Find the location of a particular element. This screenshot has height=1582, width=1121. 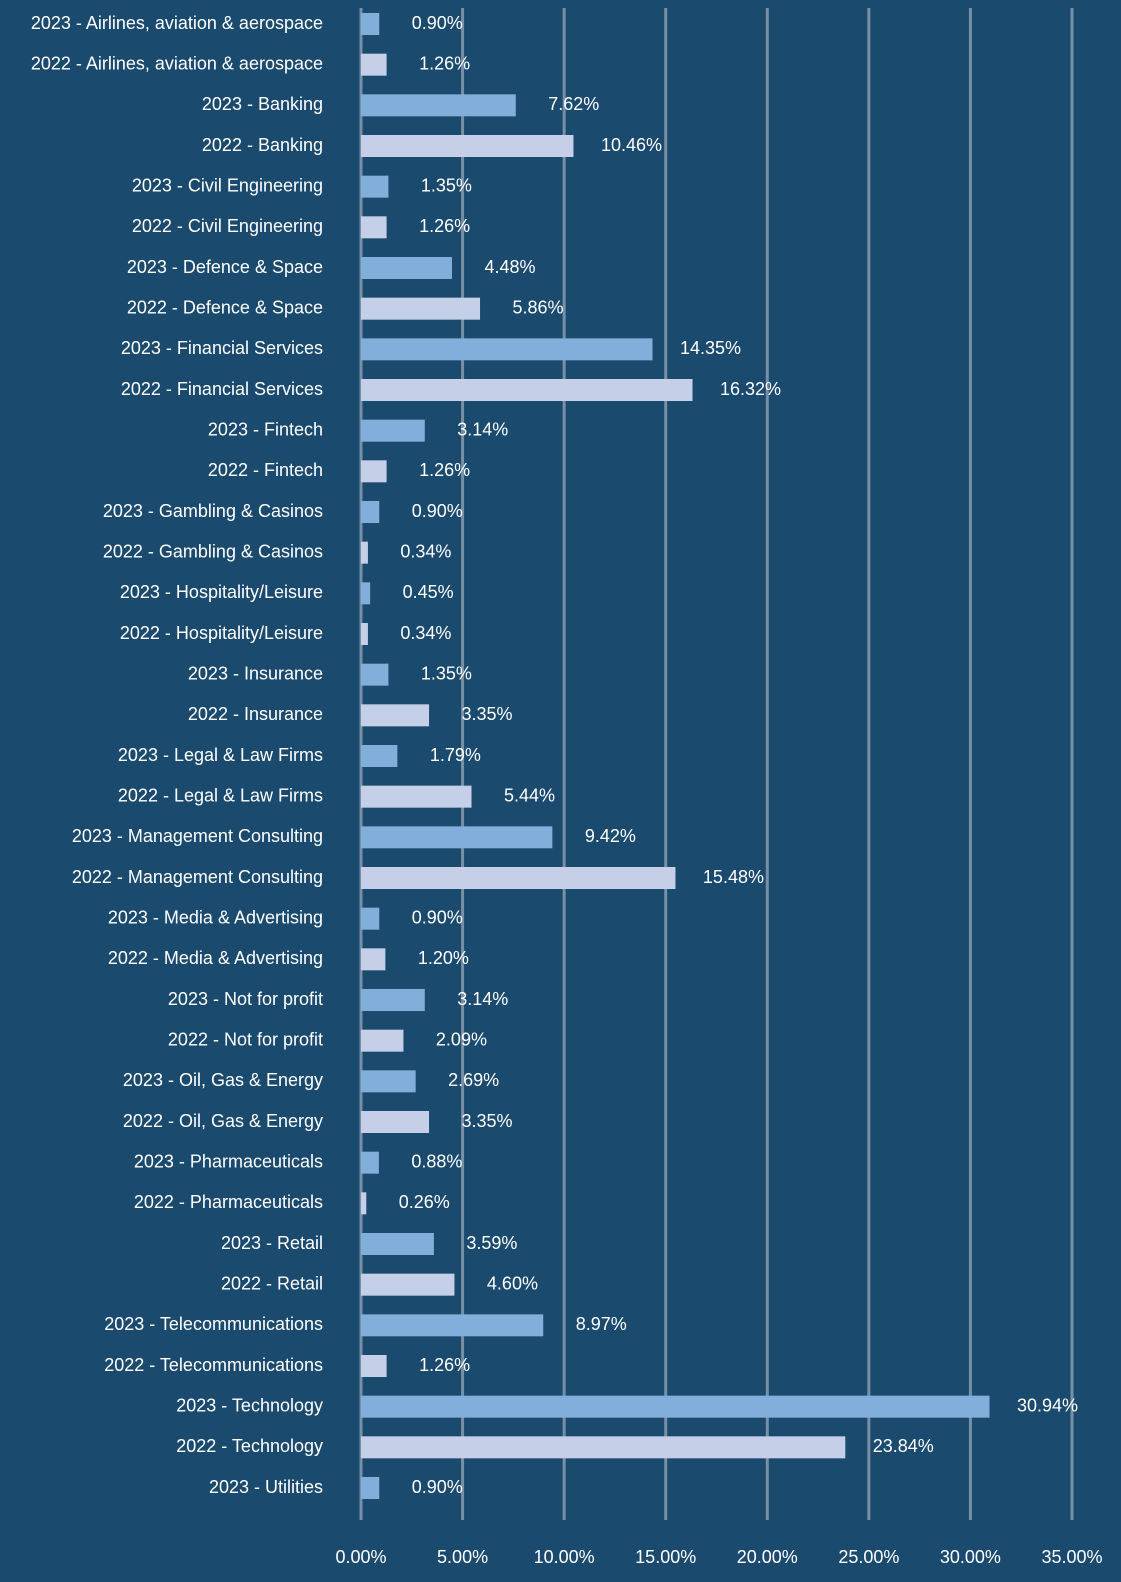

category-label: 2023 - Insurance is located at coordinates (255, 673).